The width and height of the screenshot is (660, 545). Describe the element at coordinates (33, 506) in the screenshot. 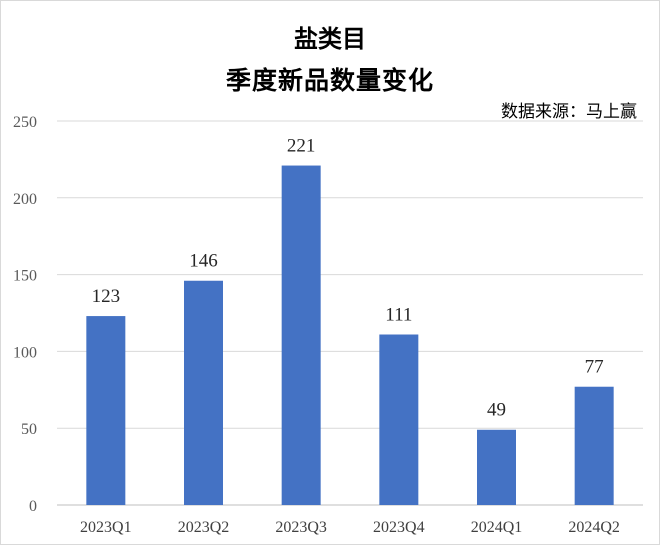

I see `y-tick-label: 0` at that location.